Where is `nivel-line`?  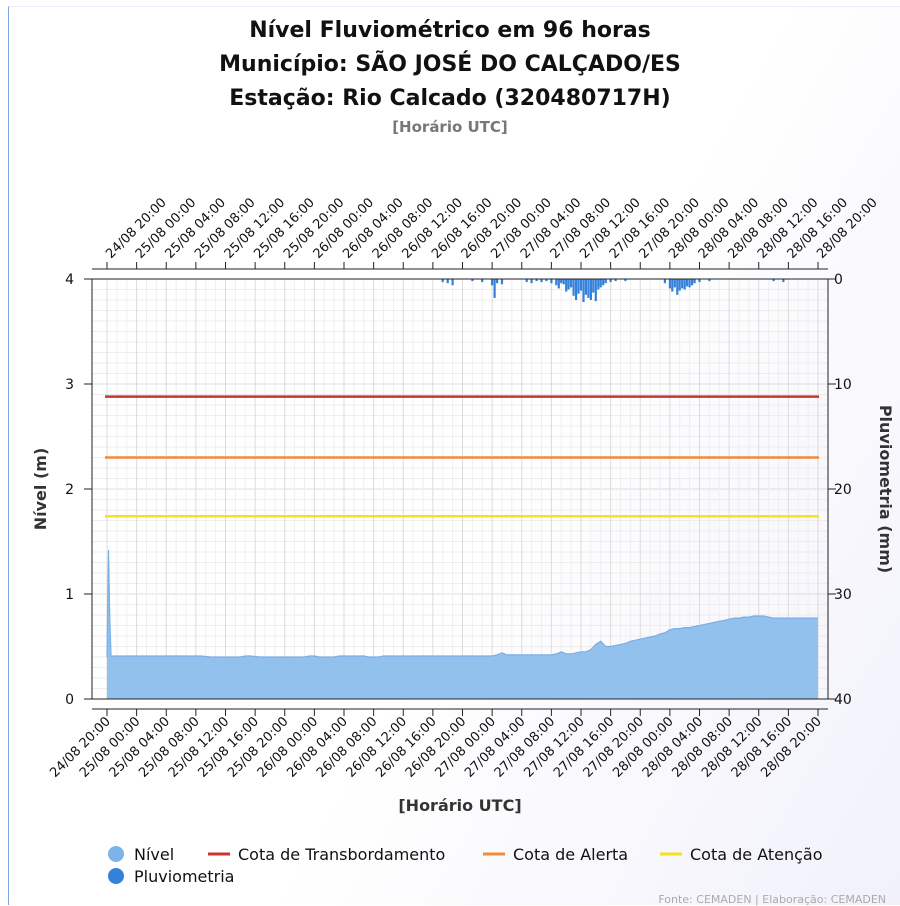 nivel-line is located at coordinates (462, 603).